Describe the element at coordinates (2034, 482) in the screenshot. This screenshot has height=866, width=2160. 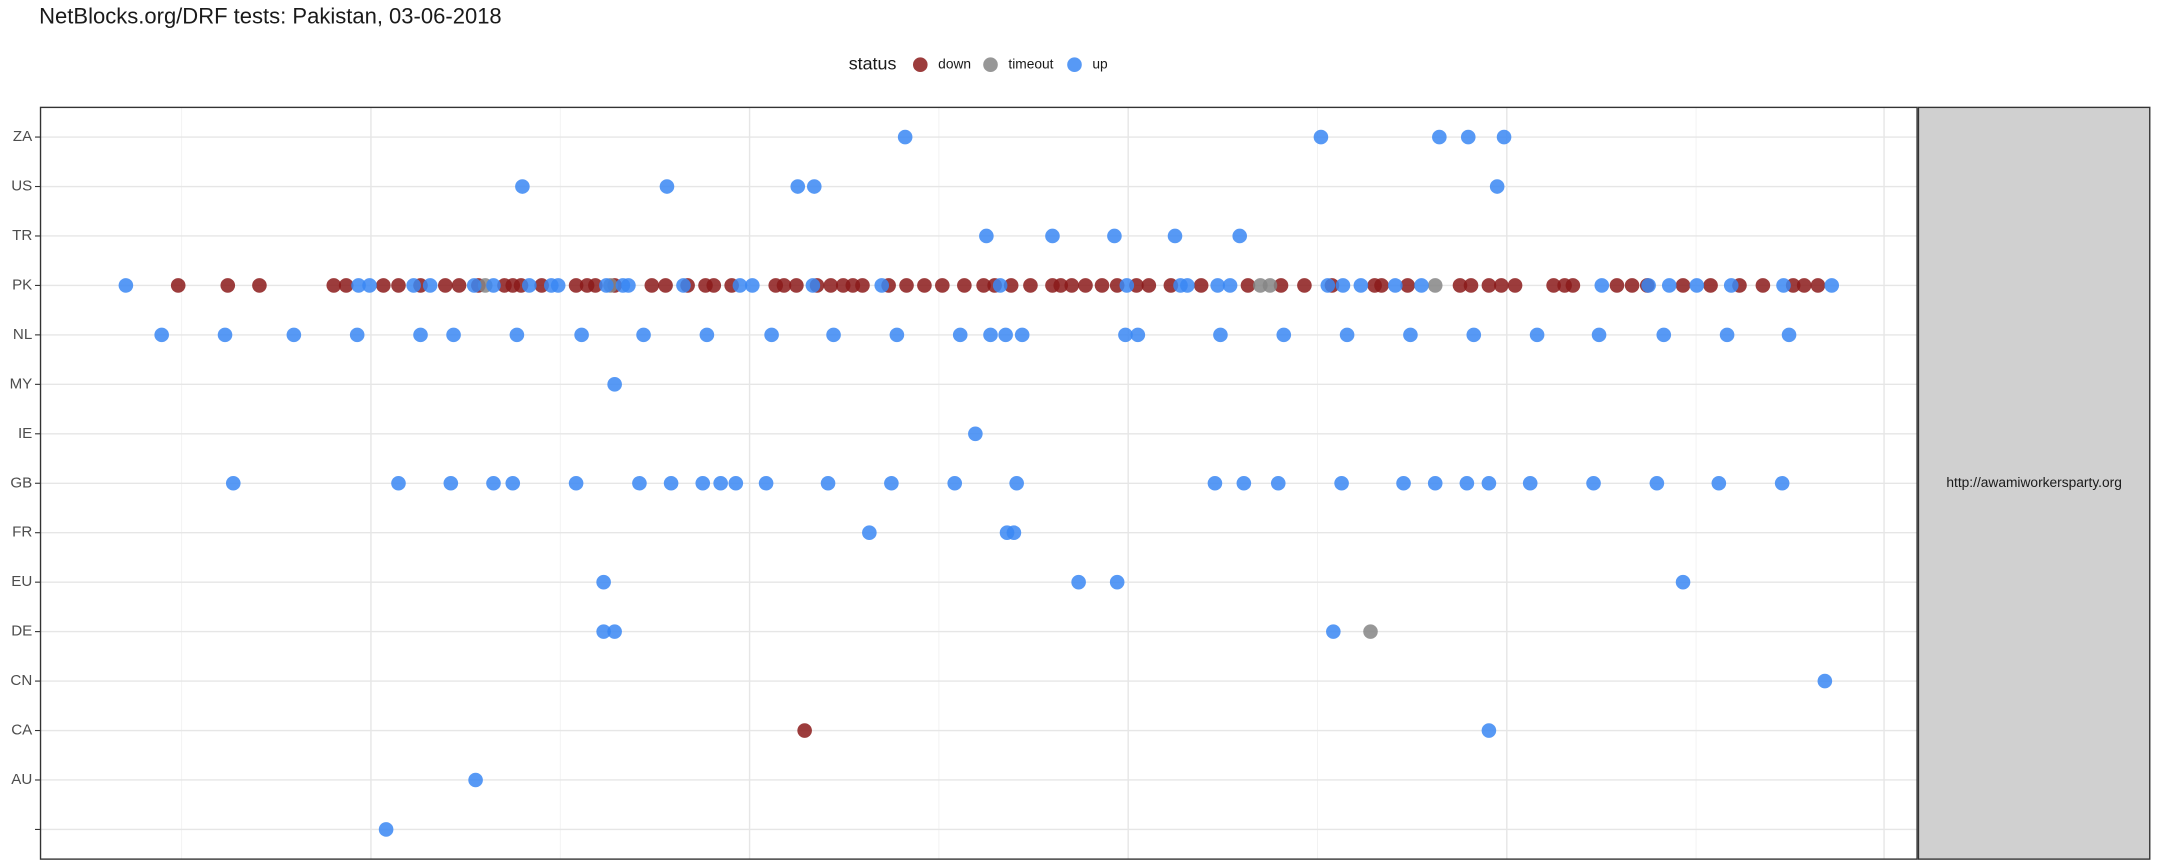
I see `facet-label: http://awamiworkersparty.org` at that location.